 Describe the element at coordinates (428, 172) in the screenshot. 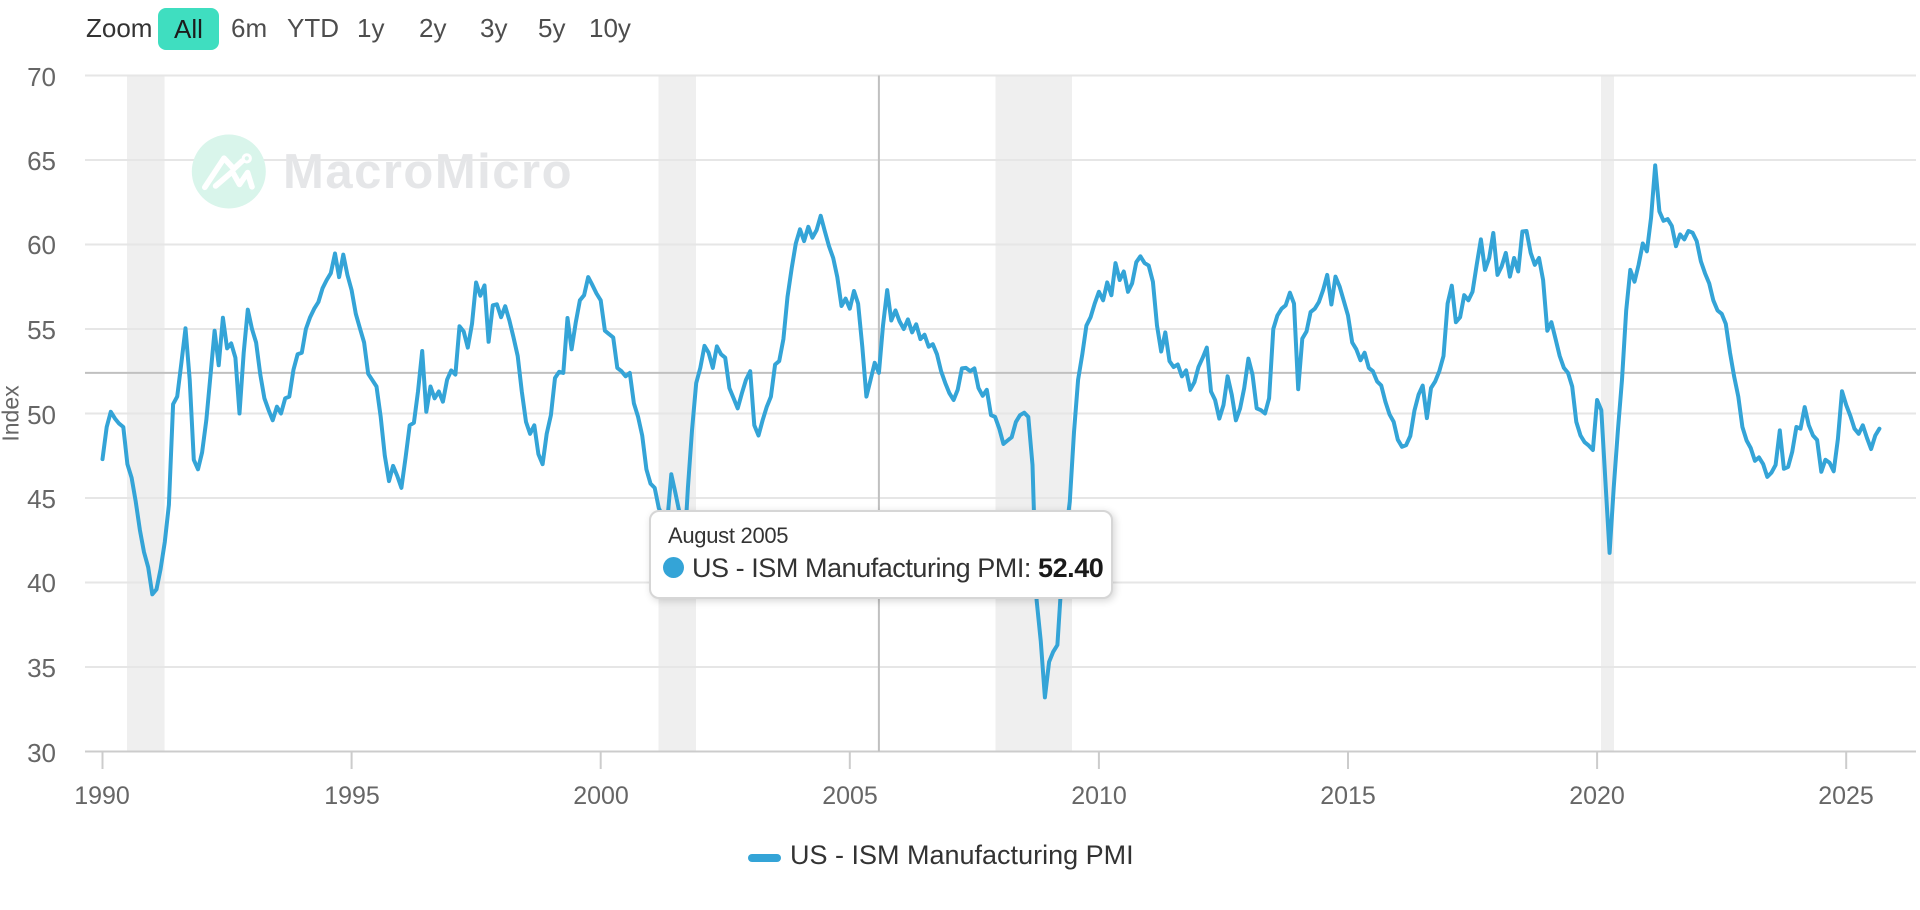

I see `svg-text: MacroMicro` at that location.